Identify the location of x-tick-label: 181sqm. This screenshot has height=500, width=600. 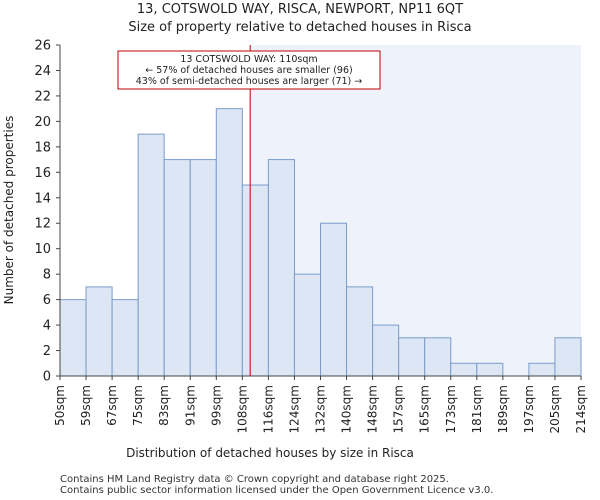
(477, 409).